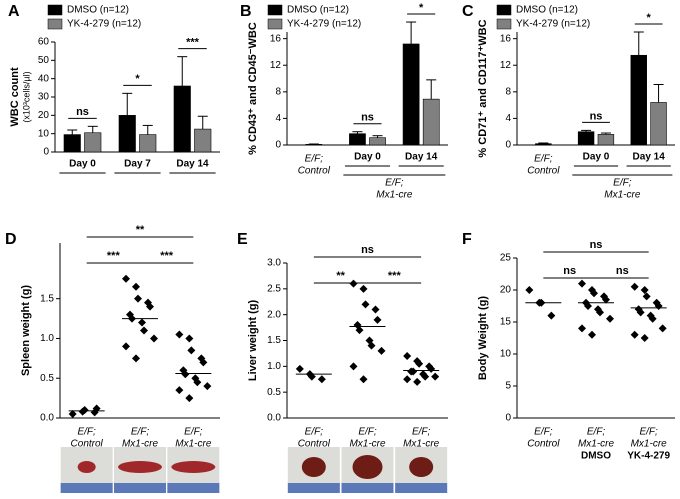  What do you see at coordinates (44, 97) in the screenshot?
I see `y-tick-label: 30` at bounding box center [44, 97].